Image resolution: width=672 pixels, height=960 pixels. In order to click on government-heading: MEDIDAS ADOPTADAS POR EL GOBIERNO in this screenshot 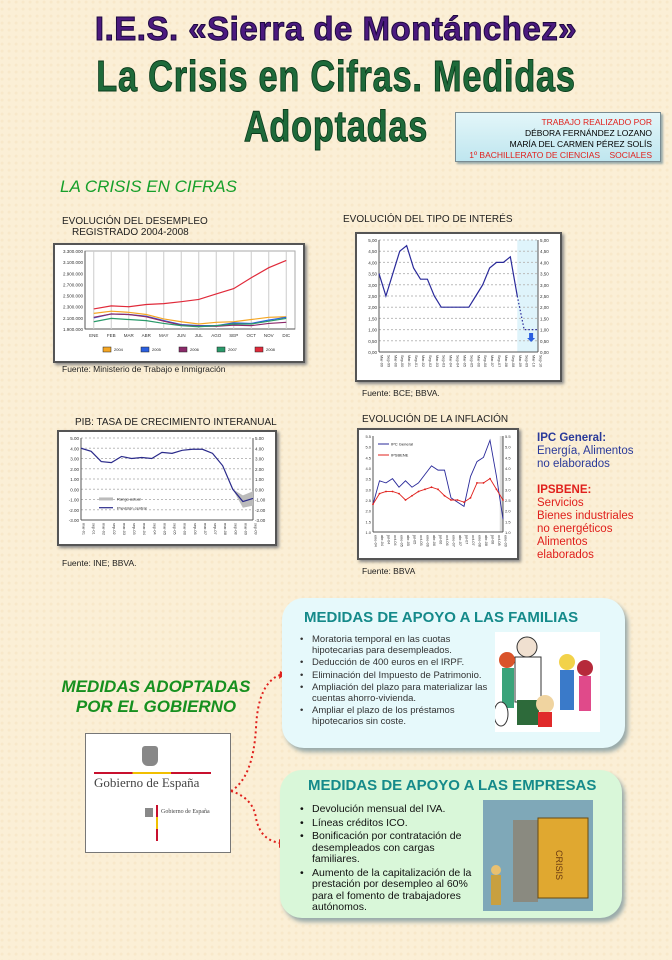, I will do `click(156, 697)`.